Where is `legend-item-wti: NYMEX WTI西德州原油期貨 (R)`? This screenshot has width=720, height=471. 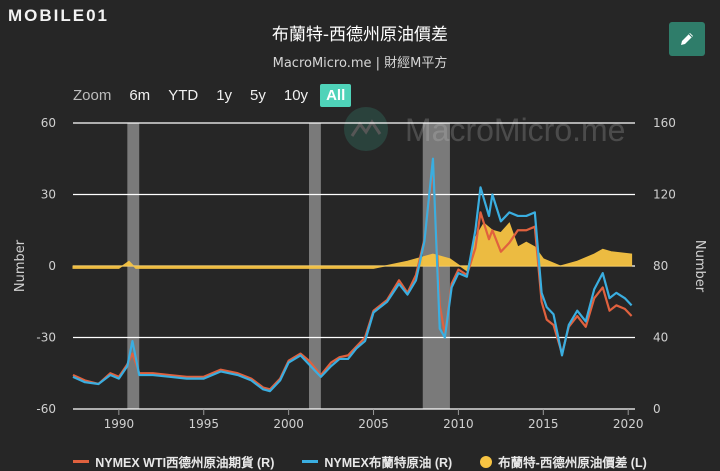 legend-item-wti: NYMEX WTI西德州原油期貨 (R) is located at coordinates (173, 461).